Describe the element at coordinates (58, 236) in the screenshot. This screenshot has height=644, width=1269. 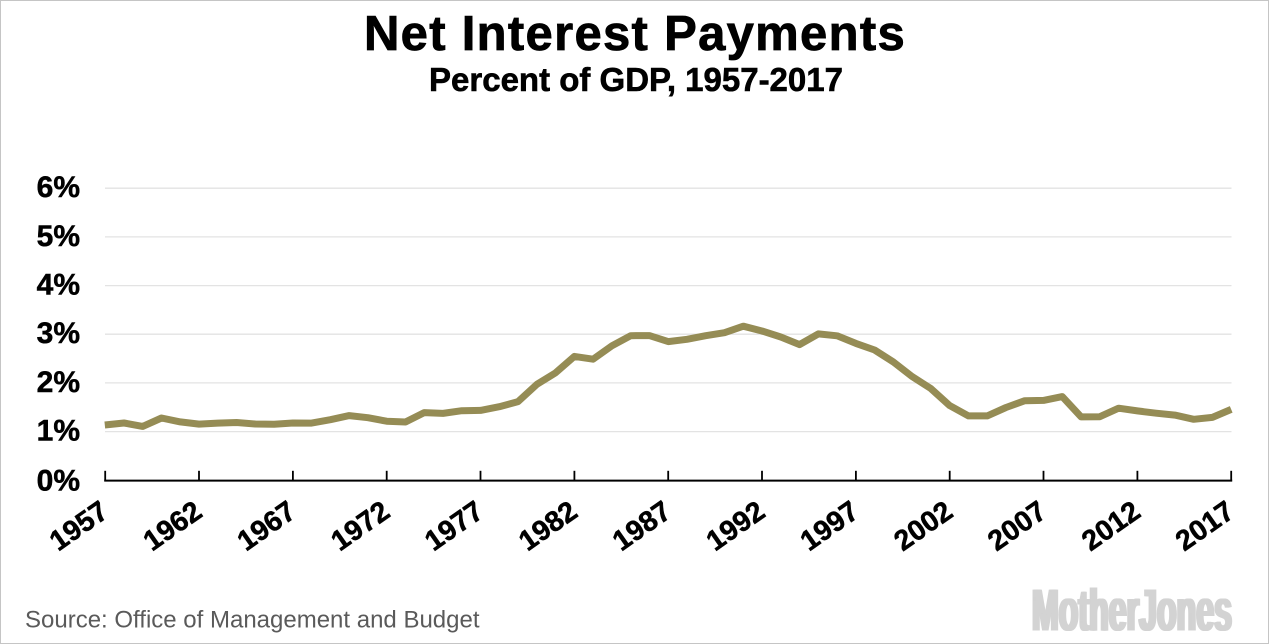
I see `svg-text: 5%` at that location.